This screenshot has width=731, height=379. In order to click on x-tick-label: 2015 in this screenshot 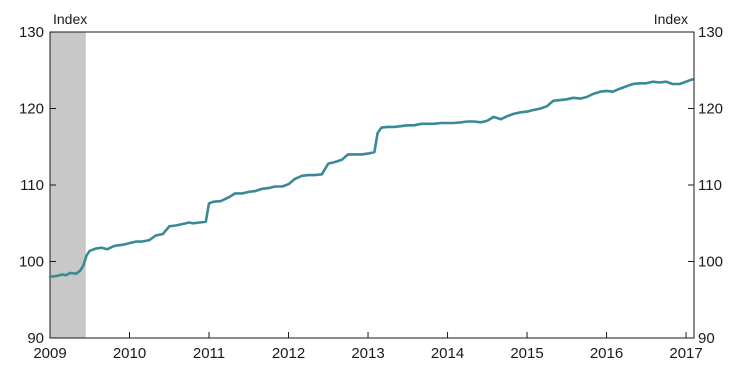, I will do `click(526, 353)`.